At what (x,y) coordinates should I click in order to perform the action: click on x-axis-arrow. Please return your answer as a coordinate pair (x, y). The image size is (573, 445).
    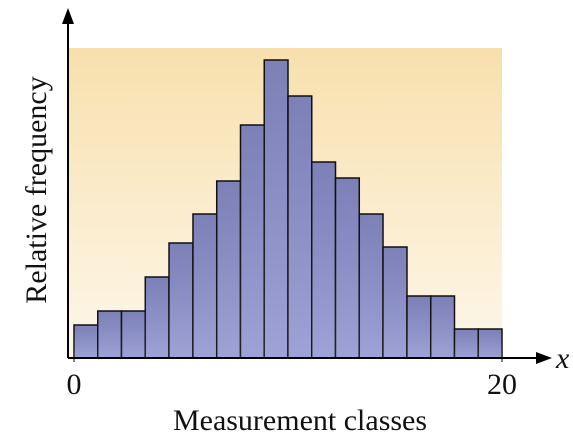
    Looking at the image, I should click on (544, 358).